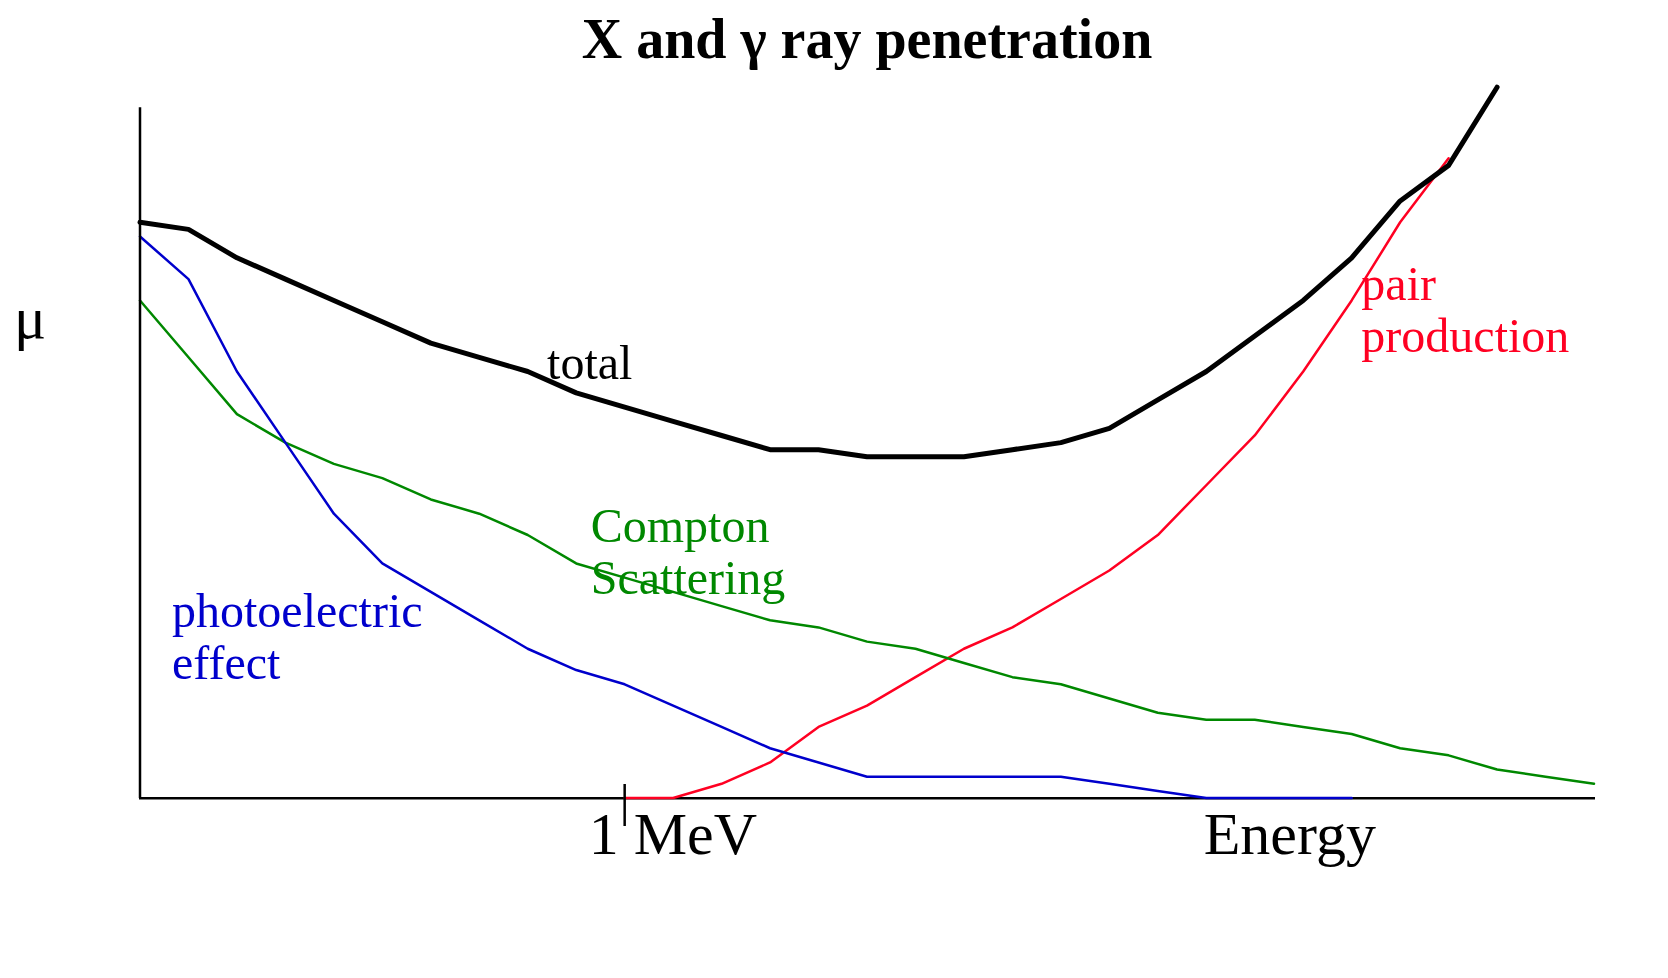  I want to click on series-label: pair production, so click(1465, 310).